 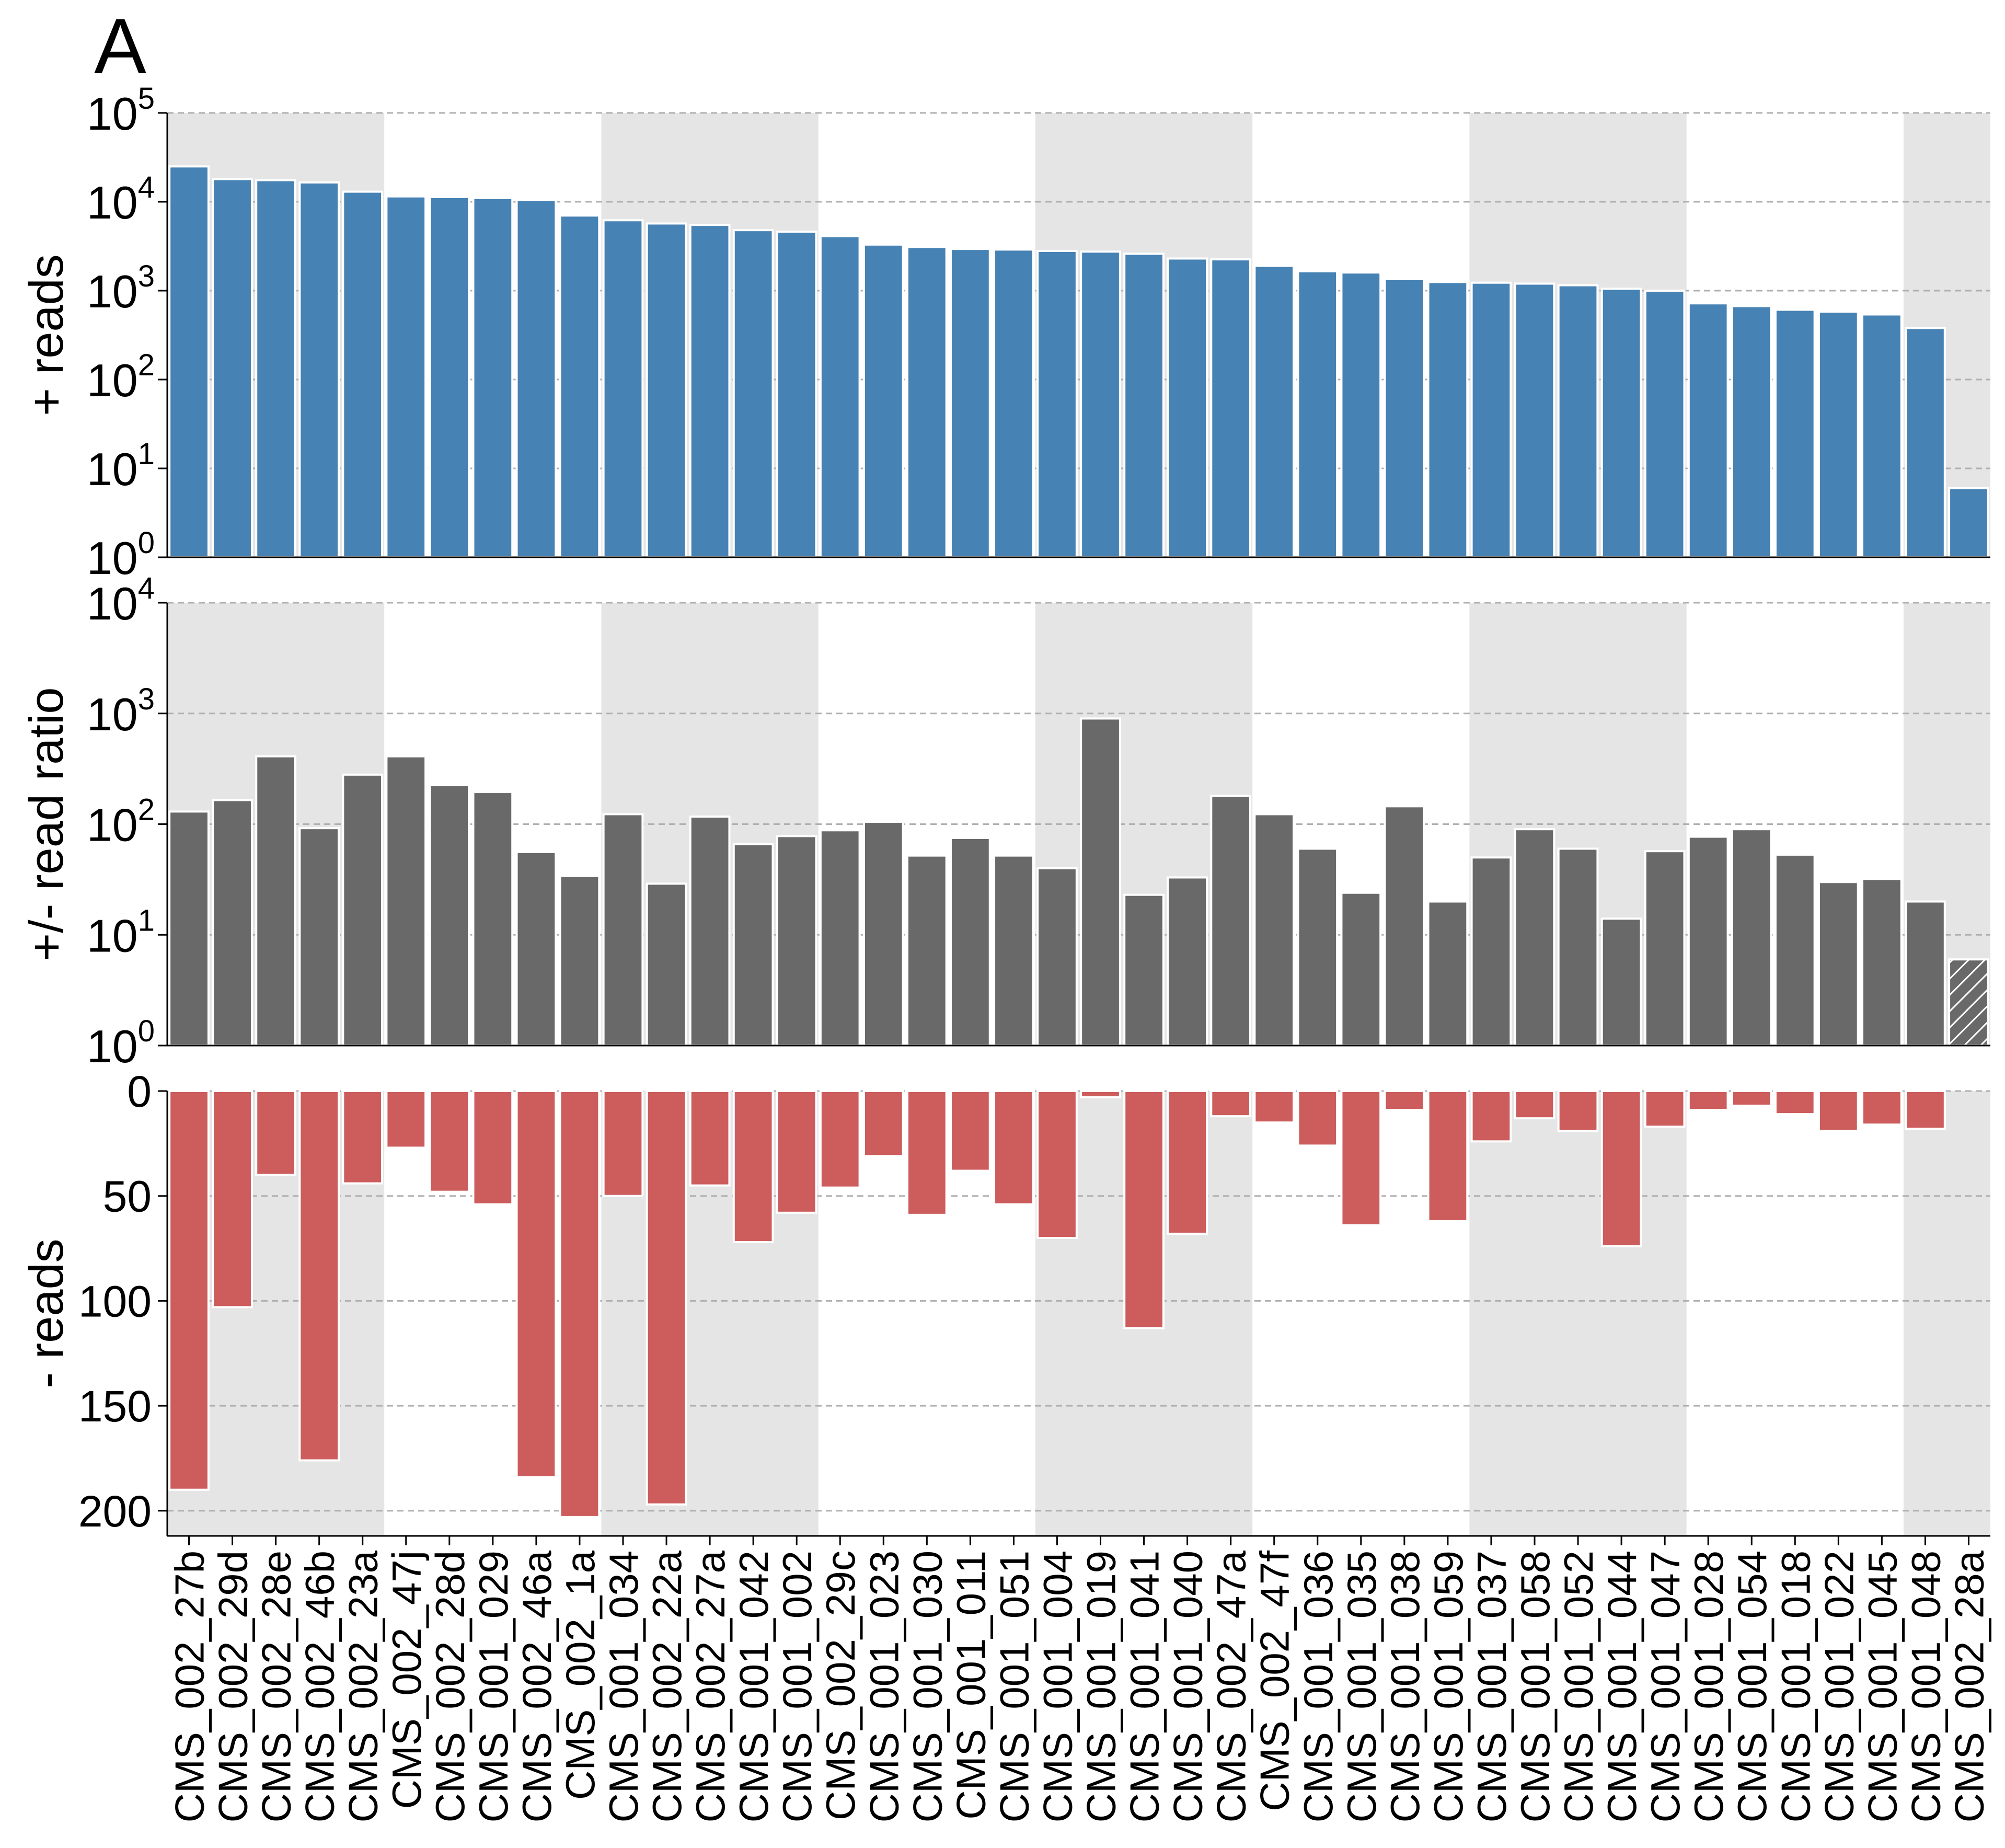 I want to click on y-tick-label: 50, so click(x=127, y=1196).